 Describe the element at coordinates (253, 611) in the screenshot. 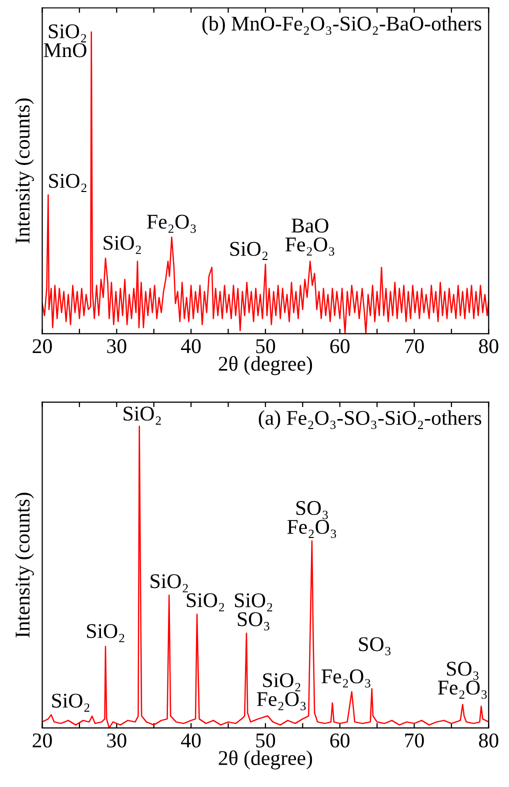

I see `annotation: SiO₂ SO₃` at that location.